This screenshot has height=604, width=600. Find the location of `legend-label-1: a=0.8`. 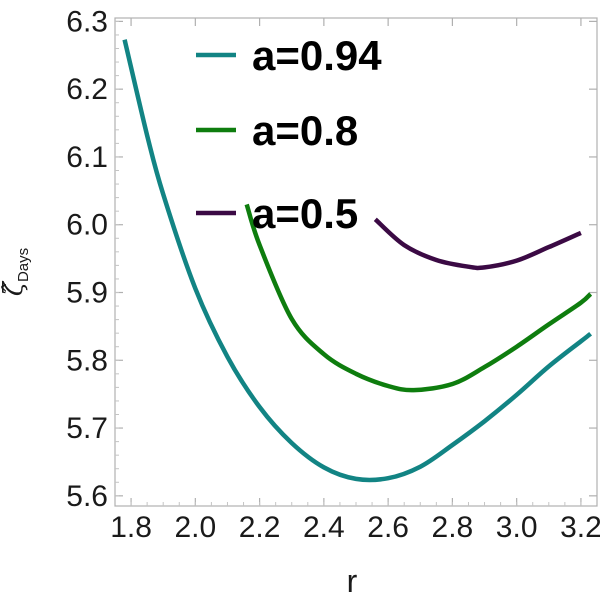

legend-label-1: a=0.8 is located at coordinates (305, 130).